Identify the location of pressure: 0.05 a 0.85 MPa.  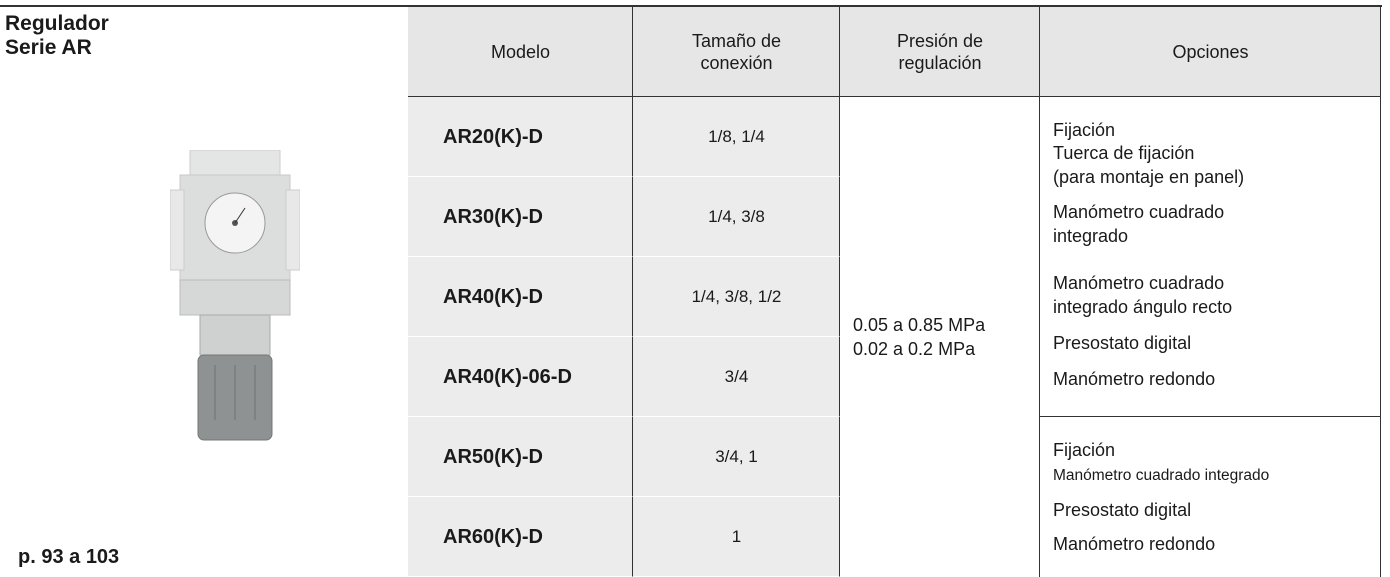
(919, 325).